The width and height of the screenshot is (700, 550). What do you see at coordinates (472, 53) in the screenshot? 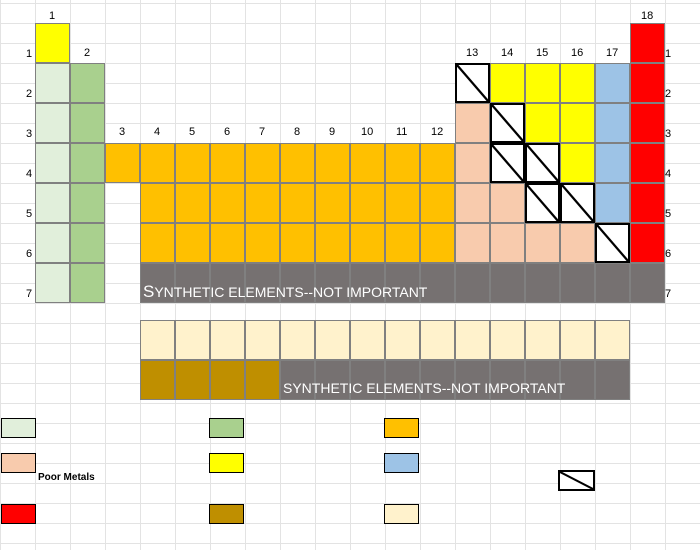
I see `group-number: 13` at bounding box center [472, 53].